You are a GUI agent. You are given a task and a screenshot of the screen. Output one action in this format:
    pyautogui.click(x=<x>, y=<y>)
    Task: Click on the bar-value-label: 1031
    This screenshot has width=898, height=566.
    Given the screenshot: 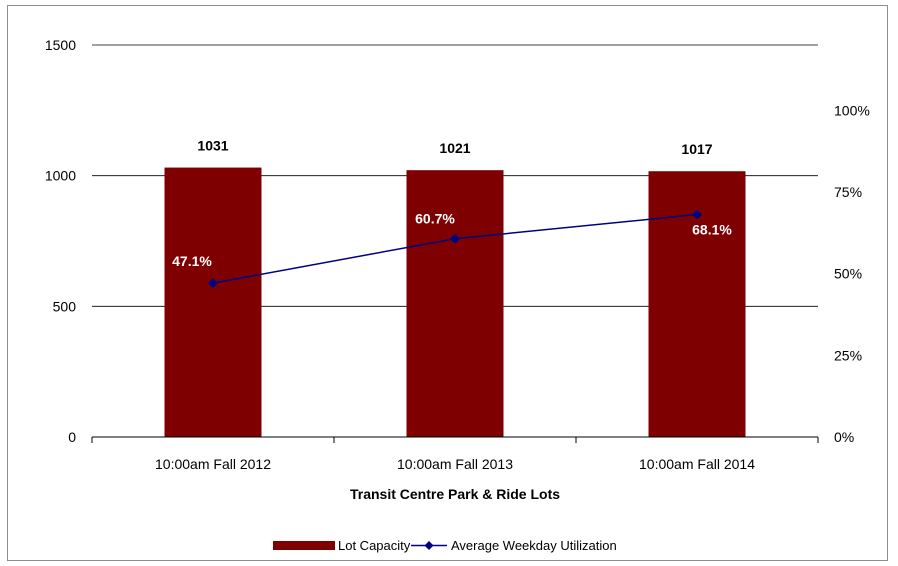 What is the action you would take?
    pyautogui.click(x=212, y=146)
    